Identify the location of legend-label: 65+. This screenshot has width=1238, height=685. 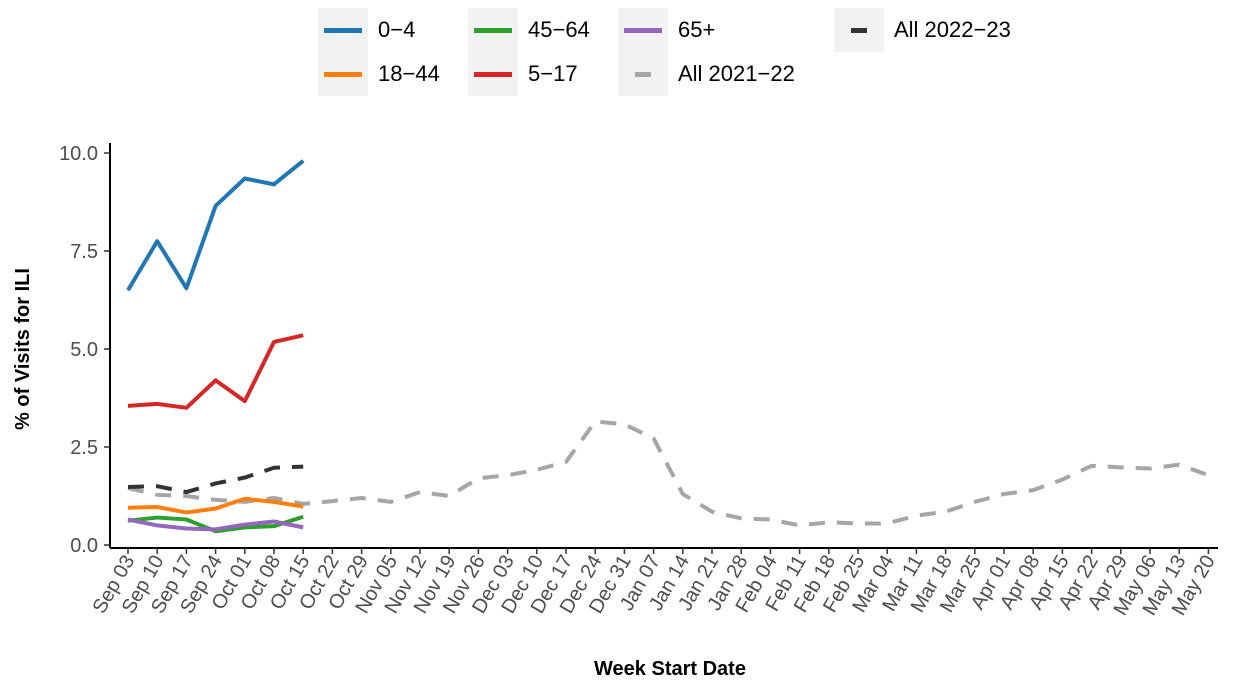
(697, 29).